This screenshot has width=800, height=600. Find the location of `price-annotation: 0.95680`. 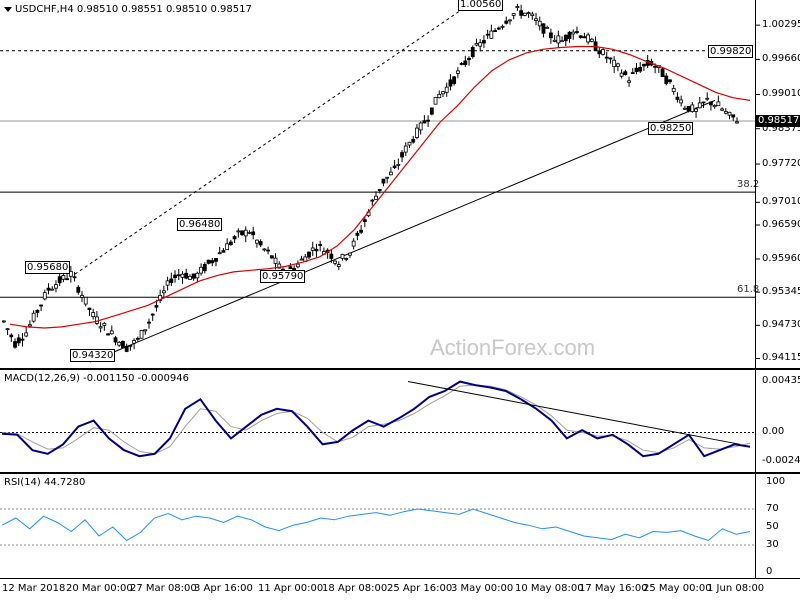

price-annotation: 0.95680 is located at coordinates (48, 268).